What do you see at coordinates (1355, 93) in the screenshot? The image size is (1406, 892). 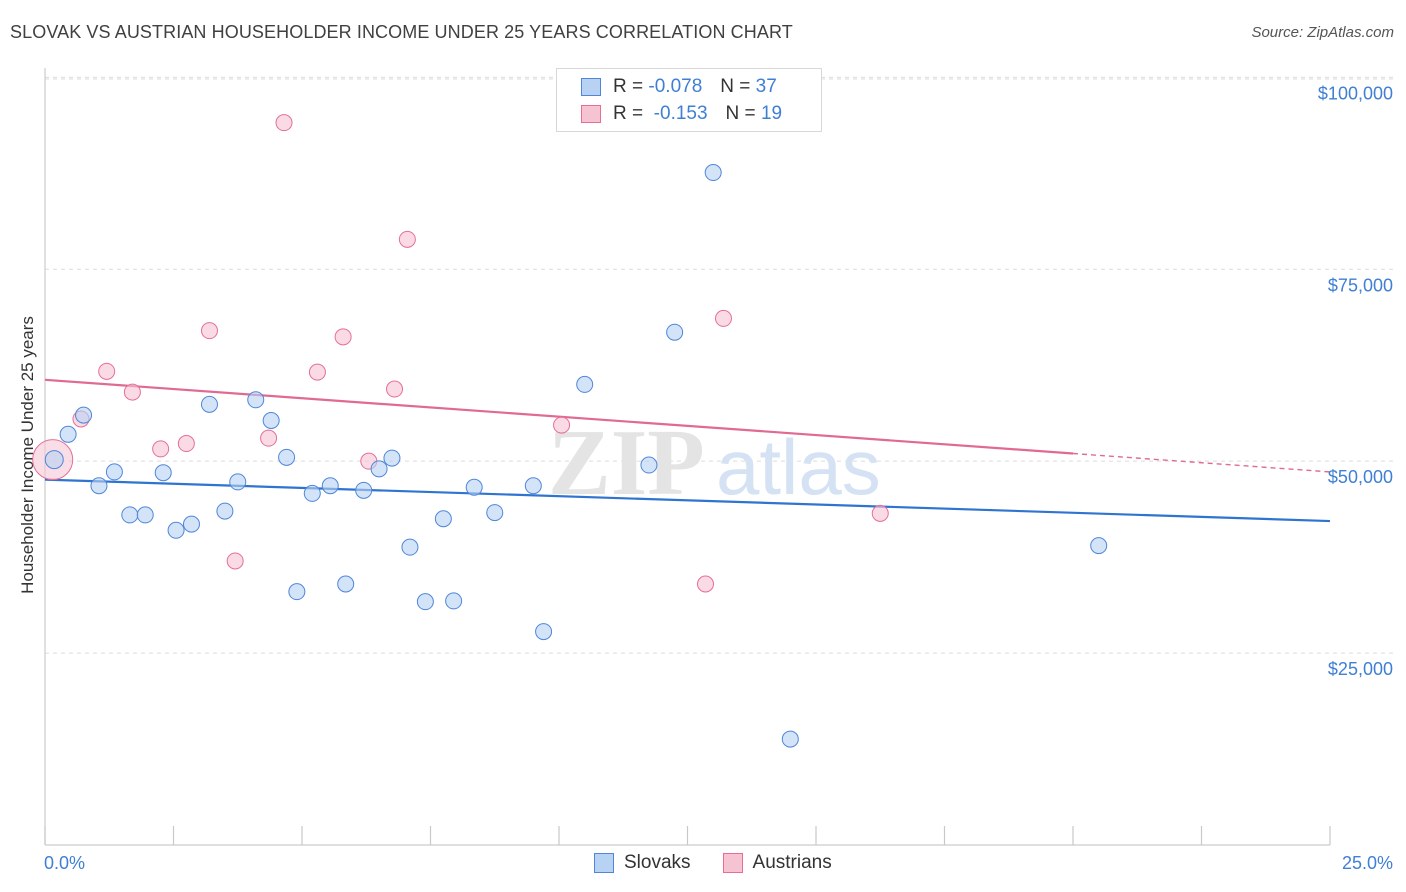 I see `y-tick-label: $100,000` at bounding box center [1355, 93].